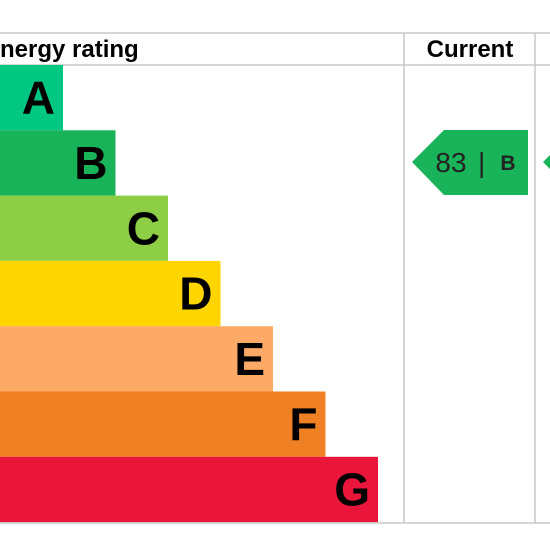  Describe the element at coordinates (90, 163) in the screenshot. I see `band-label-b: B` at that location.